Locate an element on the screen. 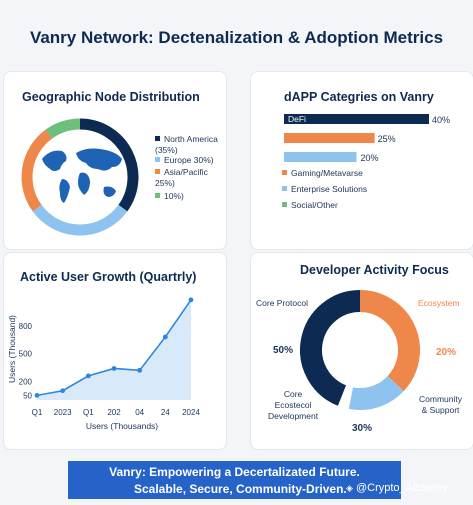 This screenshot has height=505, width=473. dev-label-community: Community & Support is located at coordinates (440, 404).